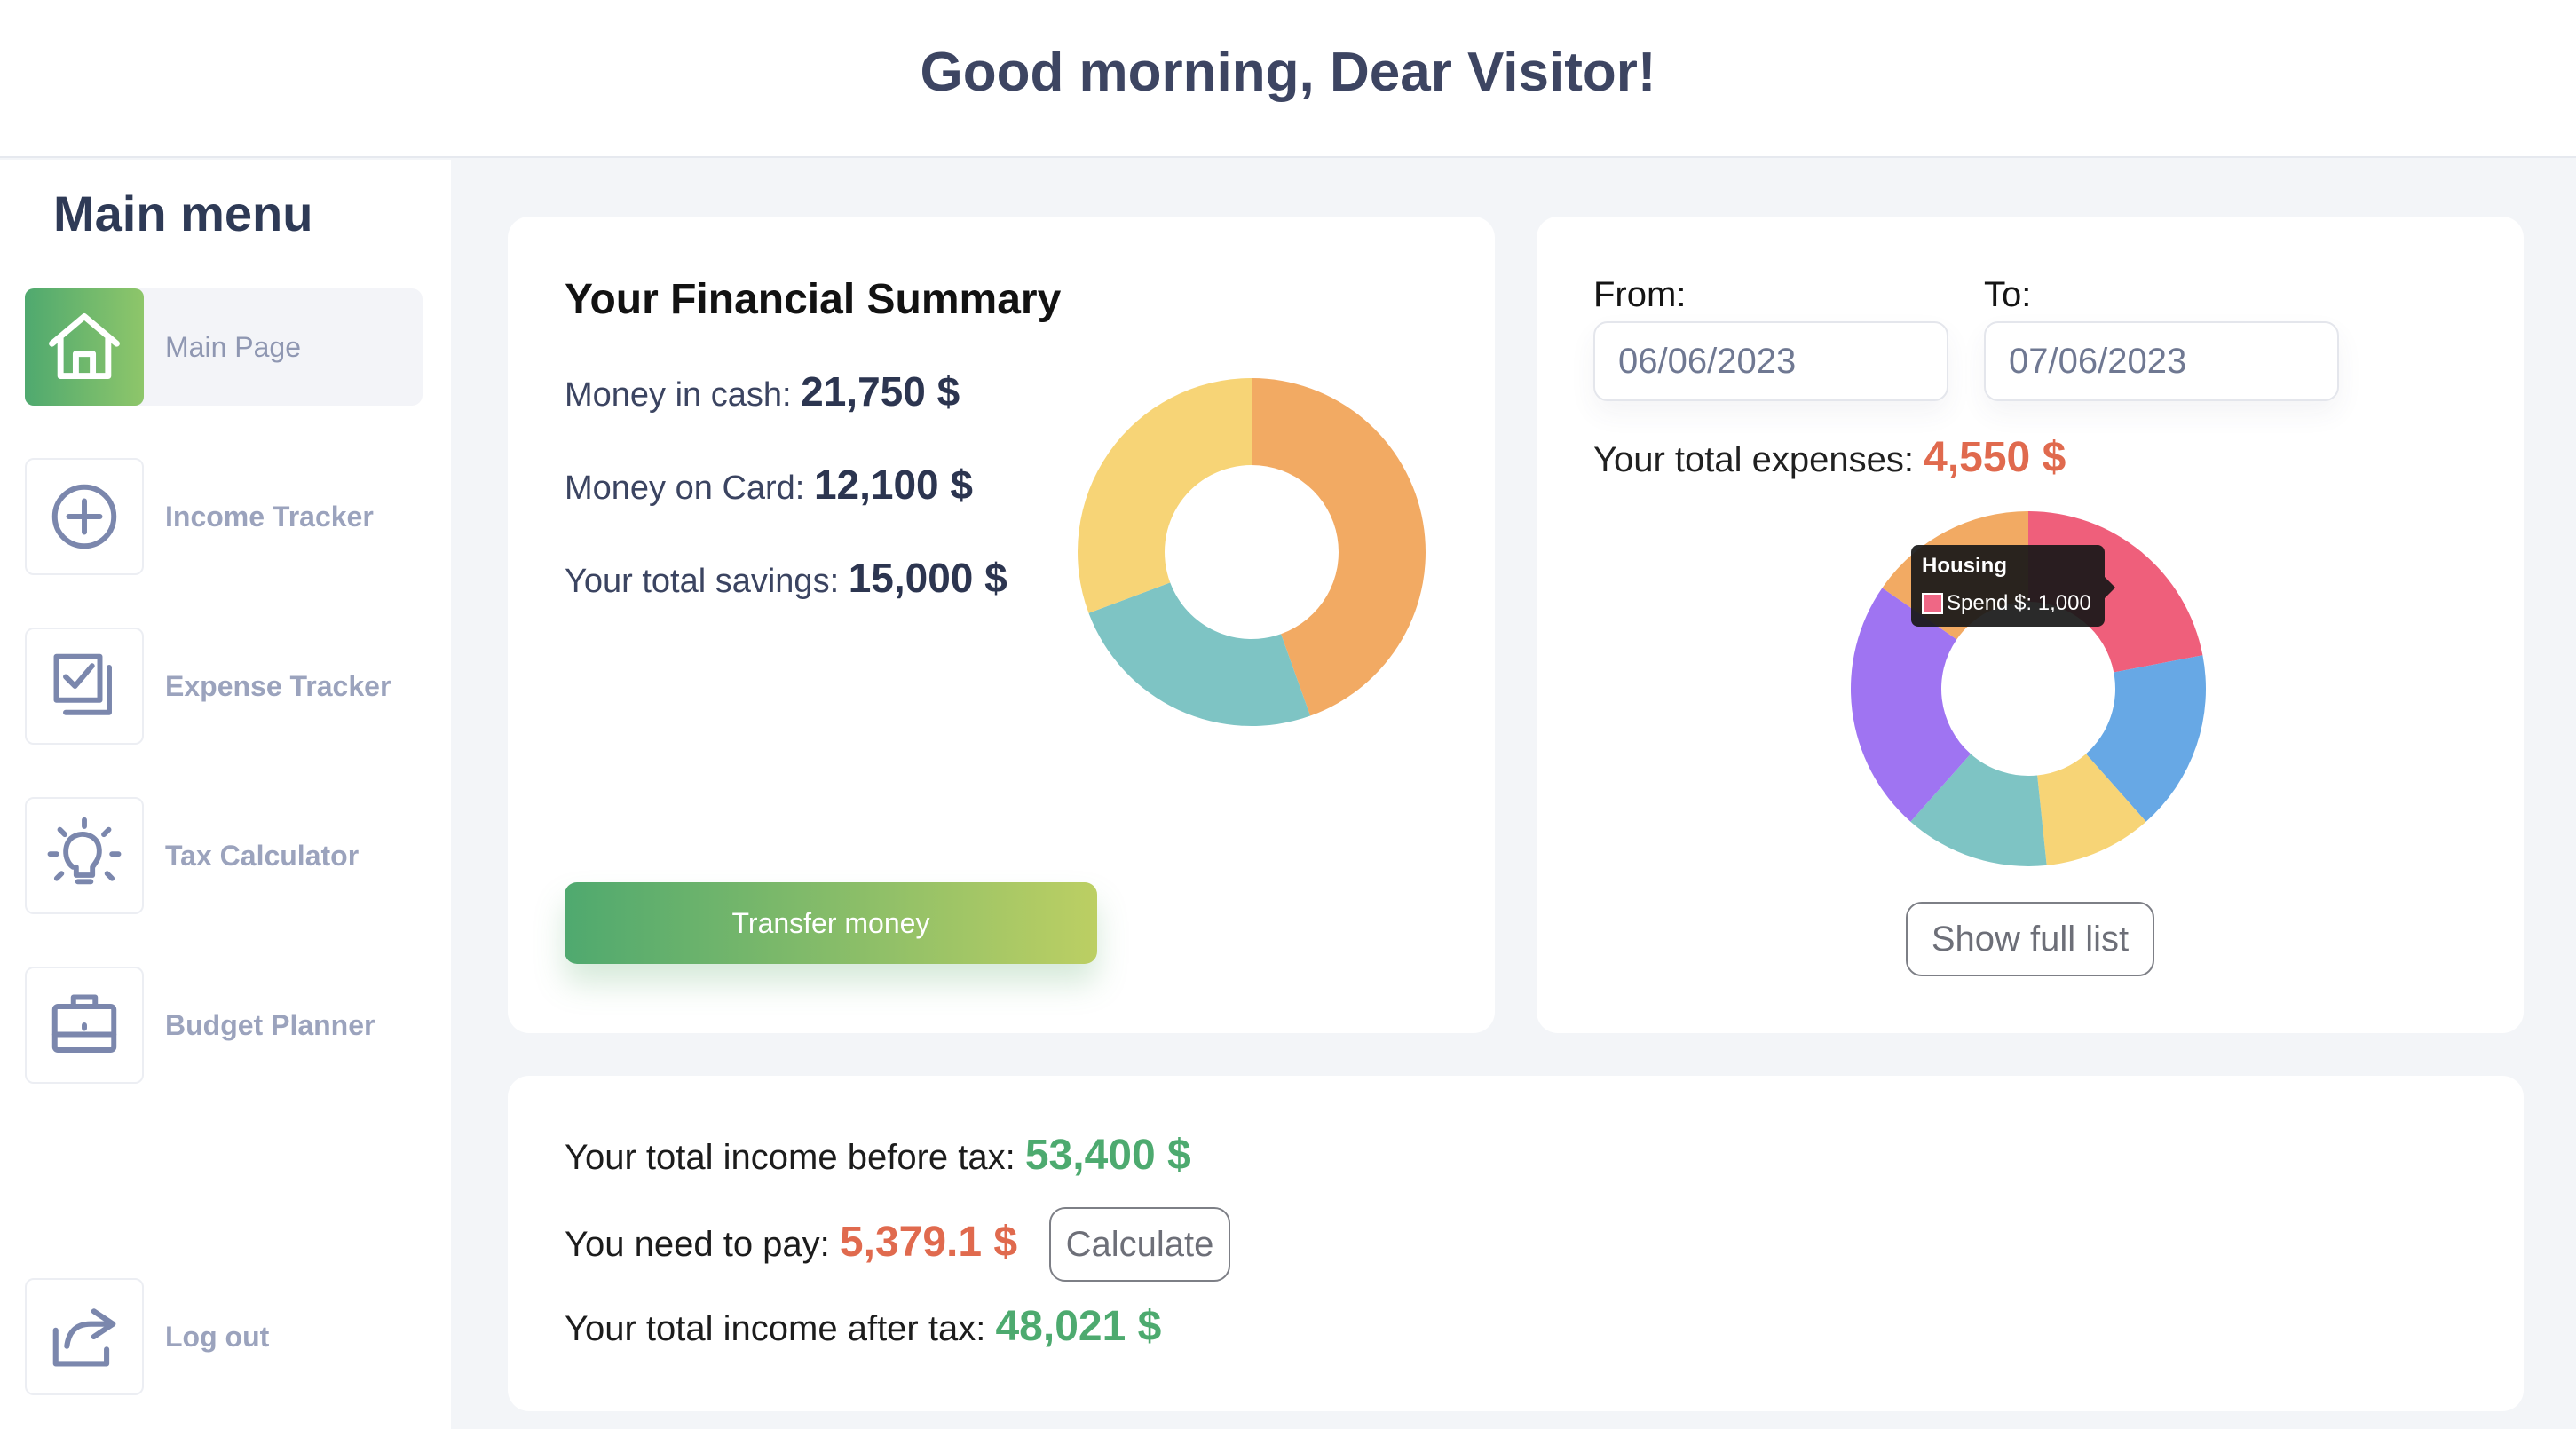 The width and height of the screenshot is (2576, 1429). I want to click on total-expenses-row: Your total expenses: 4,550 $, so click(1829, 457).